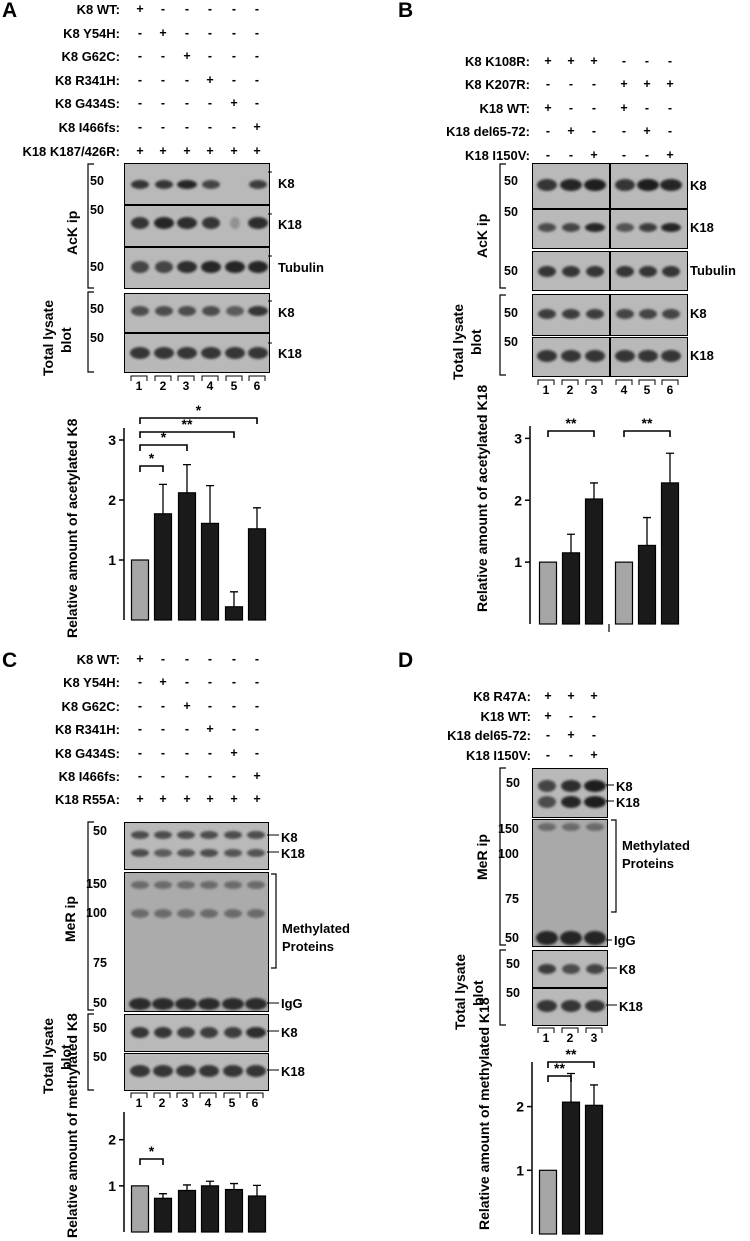  What do you see at coordinates (649, 229) in the screenshot?
I see `panel-b-blot-ack-k18-right` at bounding box center [649, 229].